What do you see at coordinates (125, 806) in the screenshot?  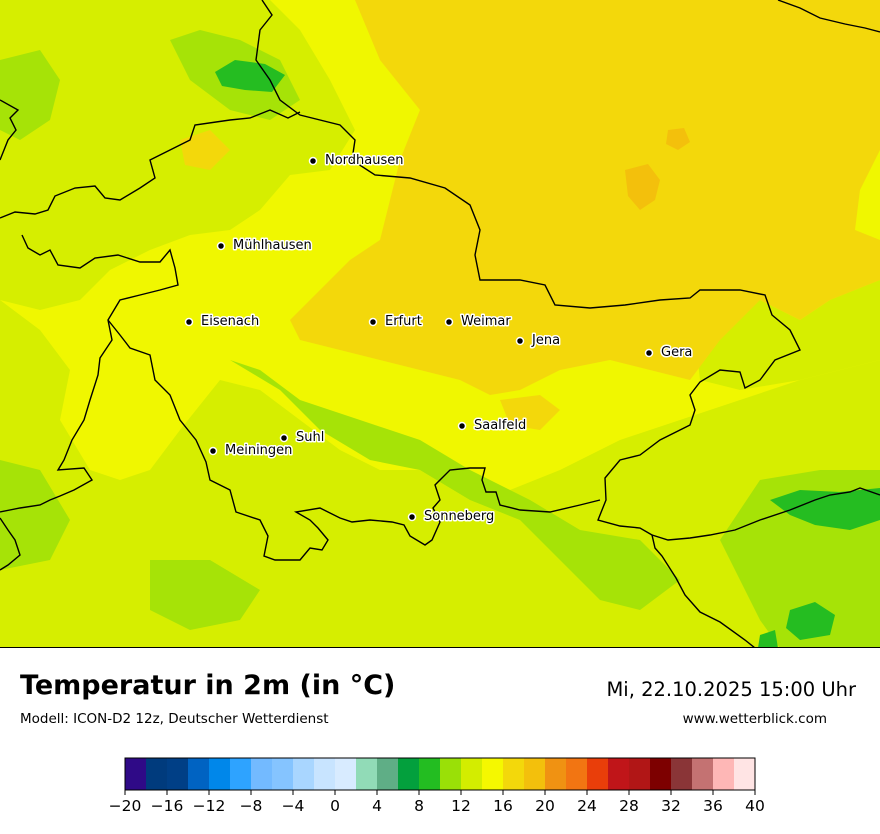 I see `legend-tick-label: −20` at bounding box center [125, 806].